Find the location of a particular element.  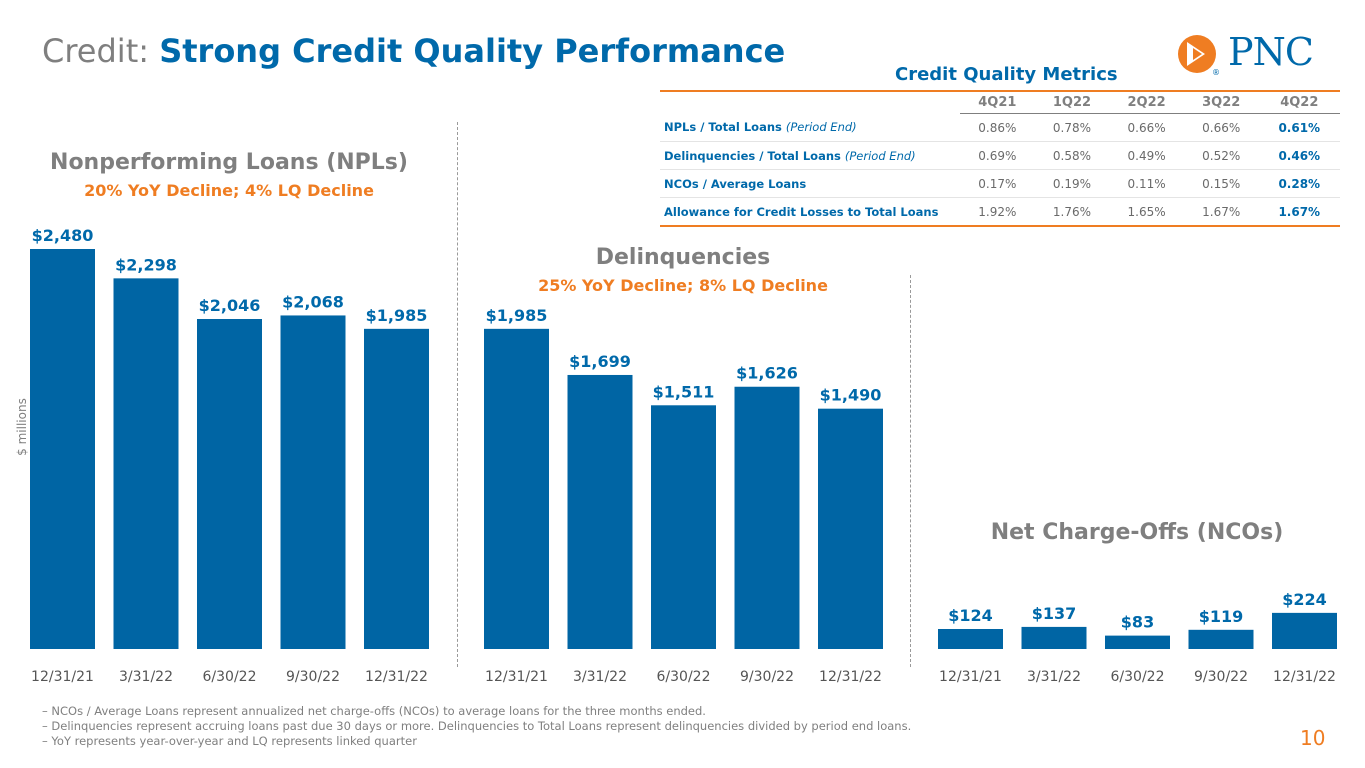

table-cell: 0.58% is located at coordinates (1072, 155).